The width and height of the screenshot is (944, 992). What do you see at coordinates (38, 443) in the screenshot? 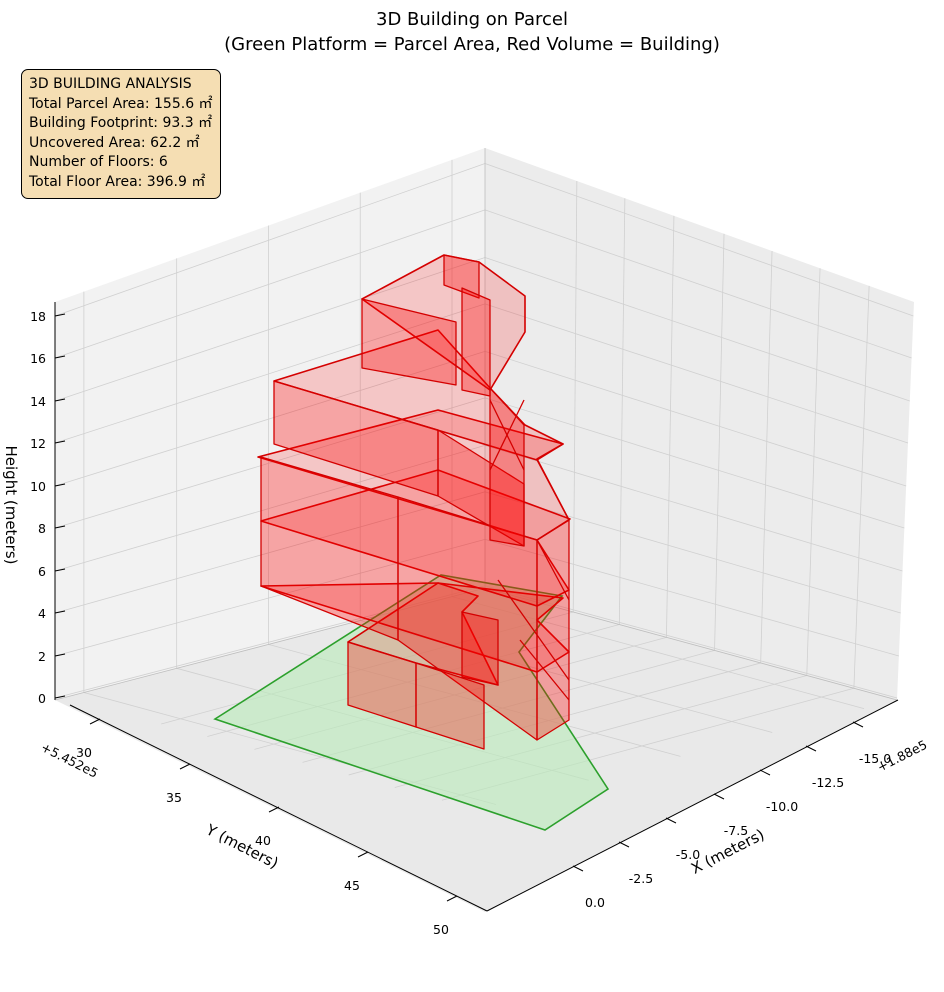
I see `z-tick-label: 12` at bounding box center [38, 443].